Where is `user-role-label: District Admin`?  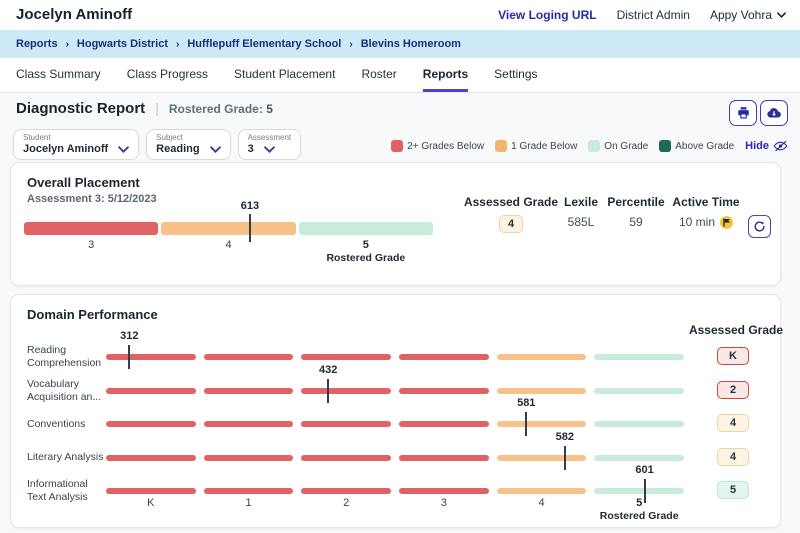
user-role-label: District Admin is located at coordinates (653, 15).